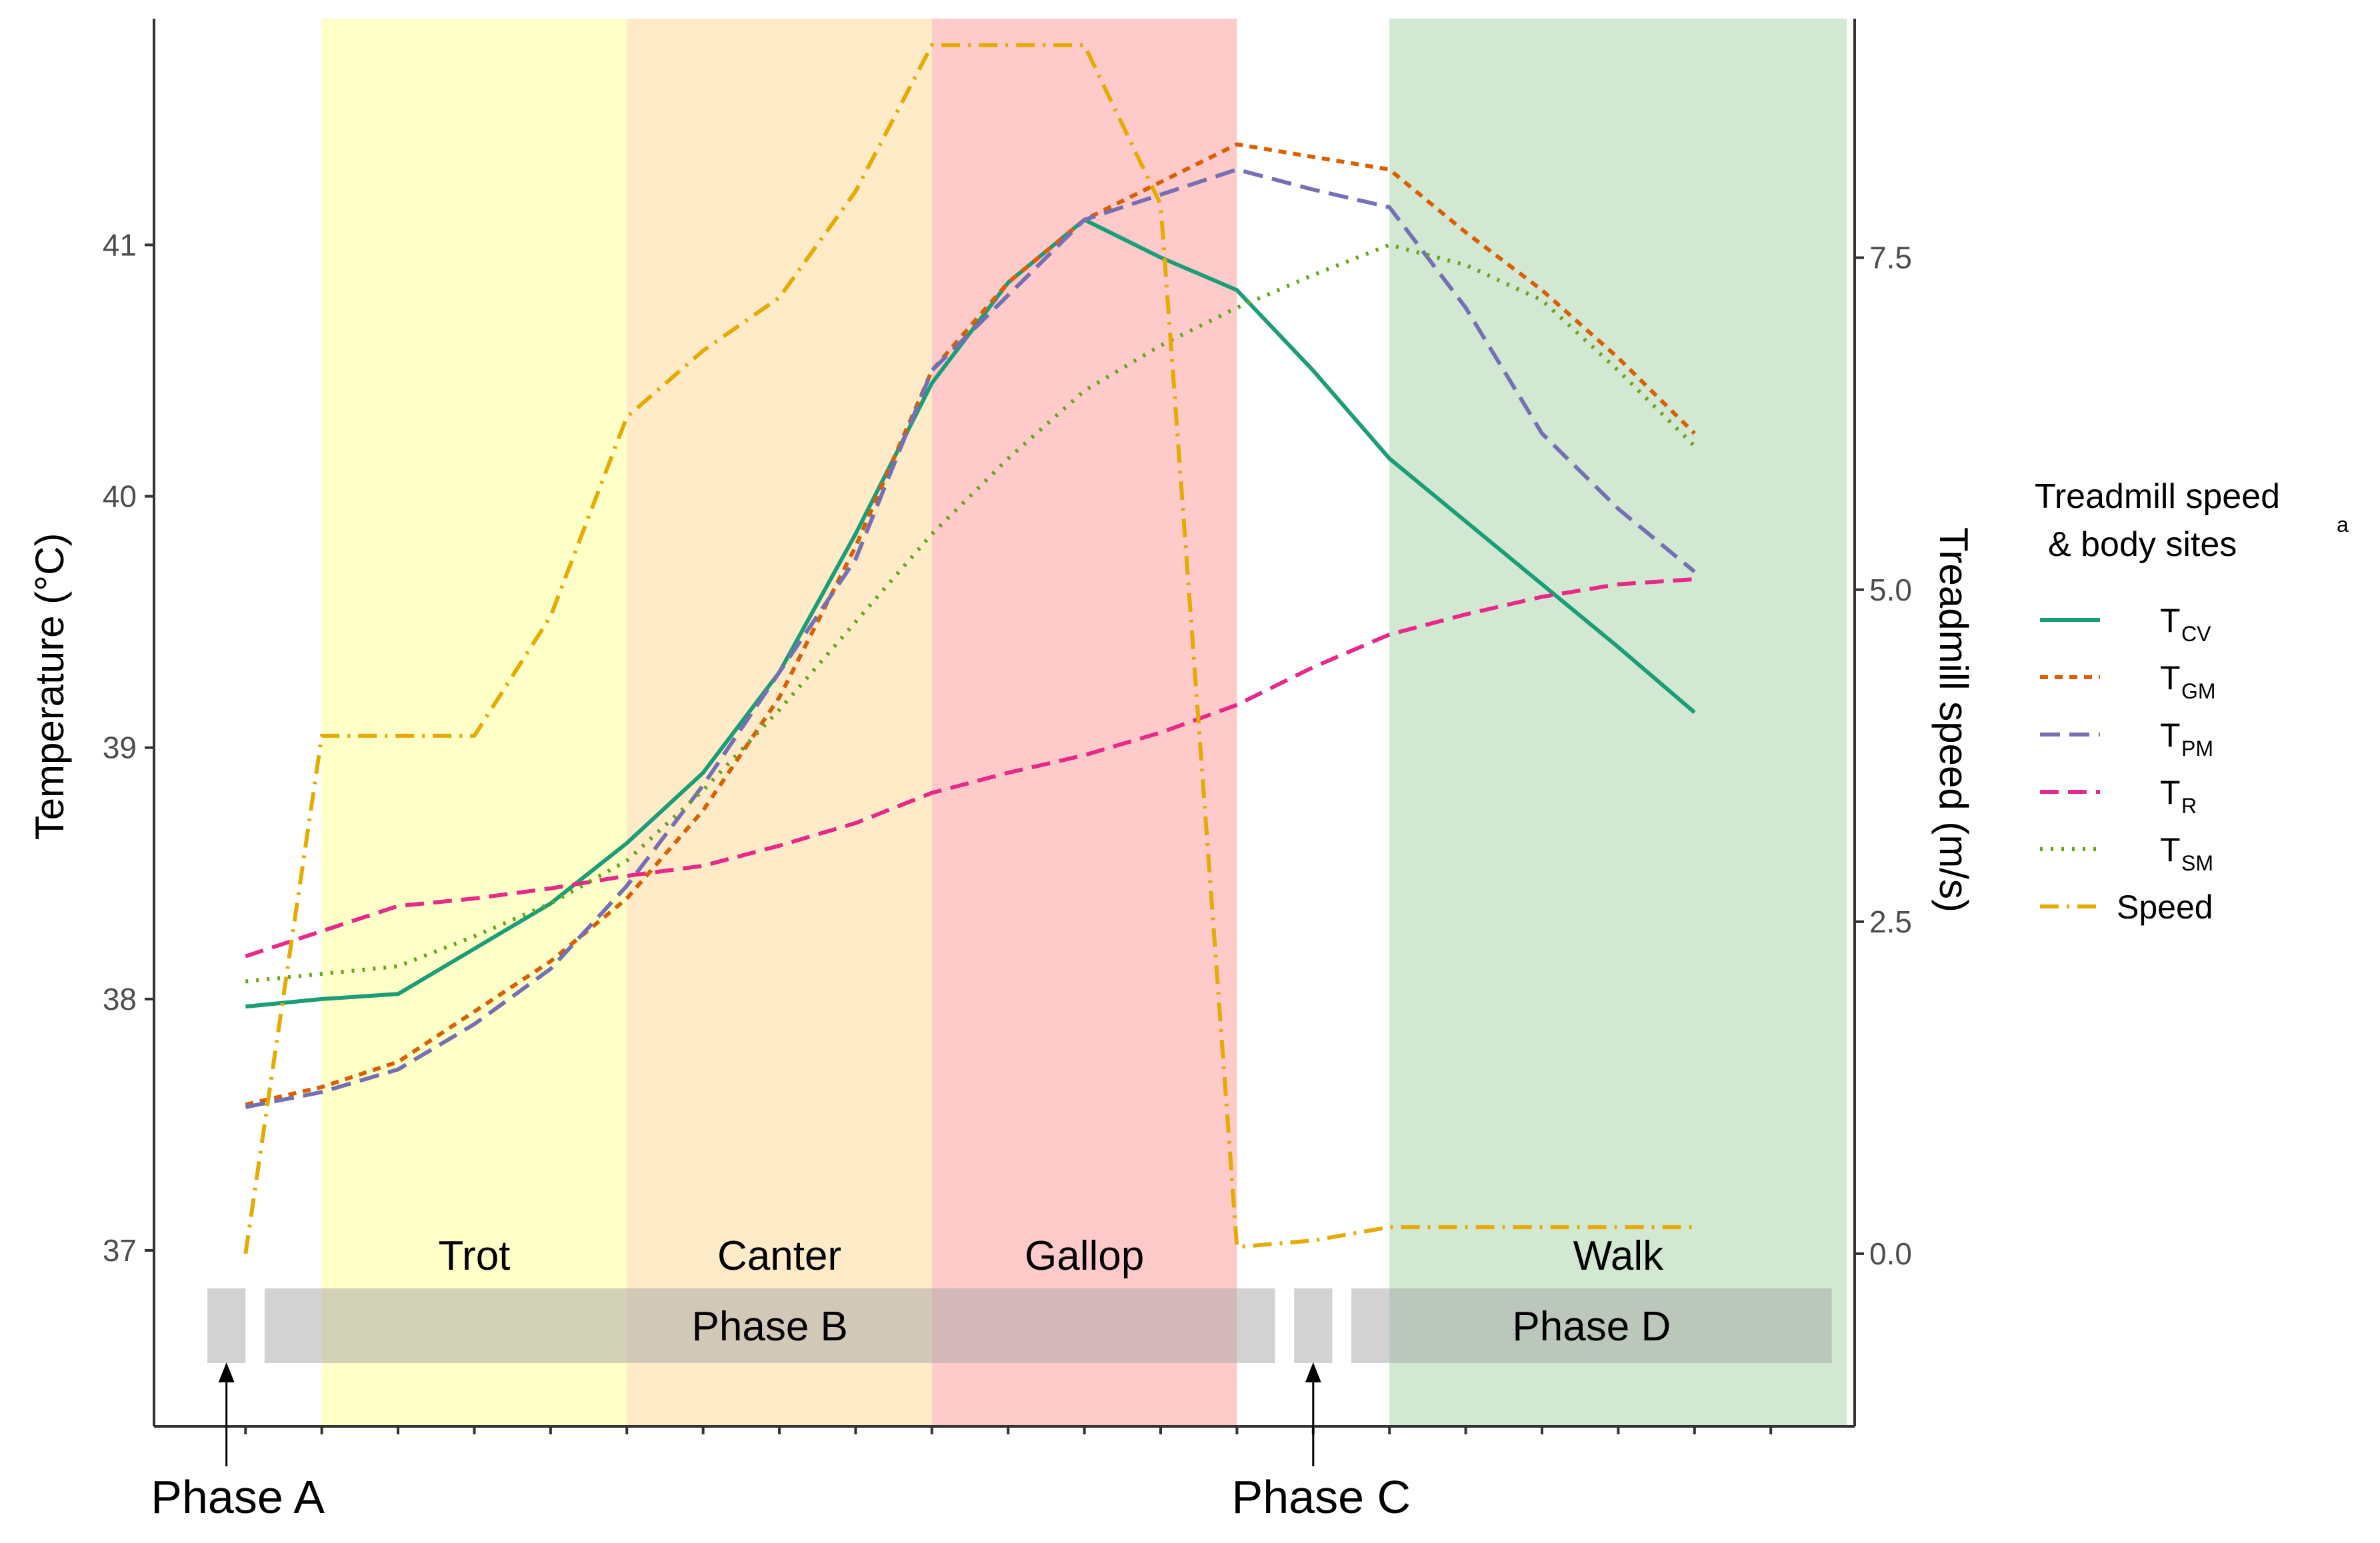 The height and width of the screenshot is (1543, 2380). Describe the element at coordinates (474, 722) in the screenshot. I see `band-trot` at that location.